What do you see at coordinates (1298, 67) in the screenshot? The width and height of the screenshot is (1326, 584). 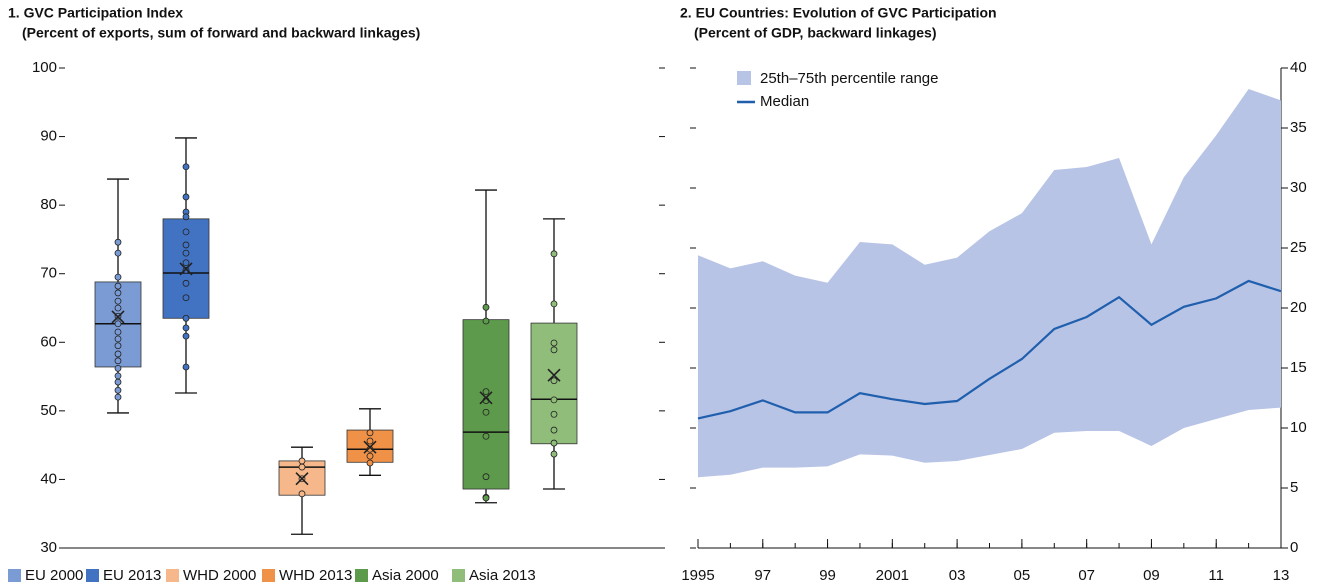 I see `y2-tick-label: 40` at bounding box center [1298, 67].